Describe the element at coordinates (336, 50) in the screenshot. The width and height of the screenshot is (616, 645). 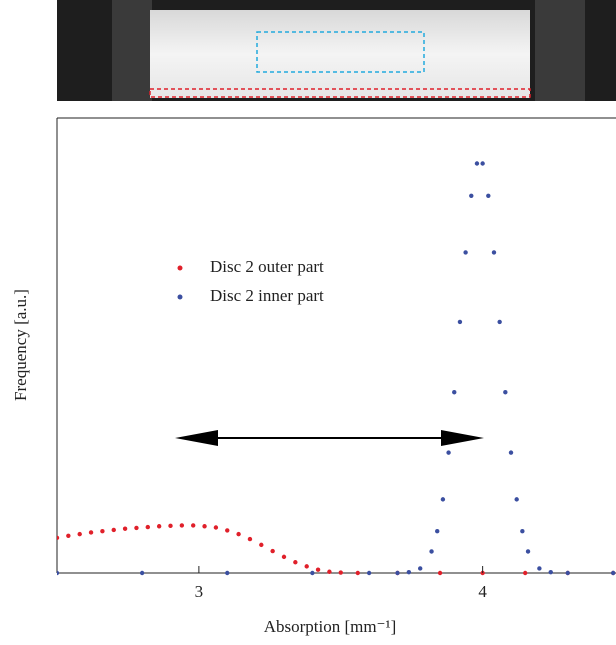
I see `sample-image` at that location.